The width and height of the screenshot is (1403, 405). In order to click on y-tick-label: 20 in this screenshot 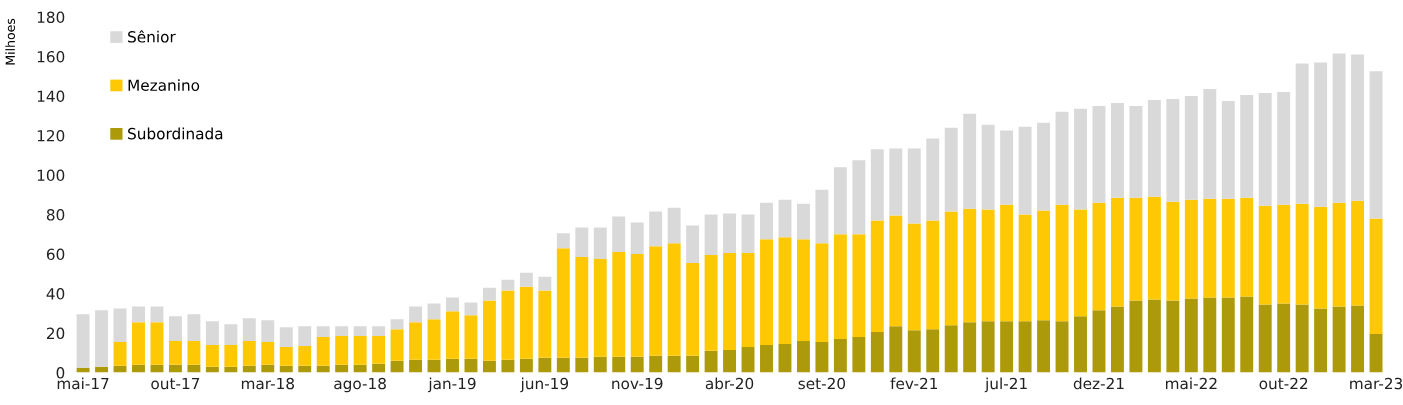, I will do `click(55, 333)`.